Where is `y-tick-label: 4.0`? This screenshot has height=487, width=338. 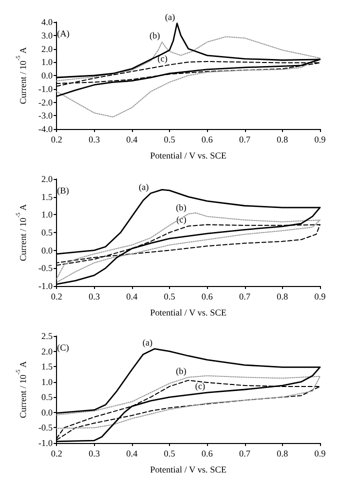 y-tick-label: 4.0 is located at coordinates (47, 22).